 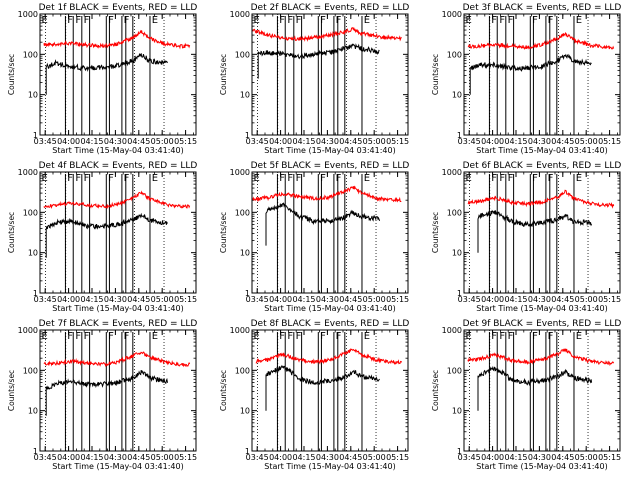 What do you see at coordinates (118, 324) in the screenshot?
I see `panel-title: Det 7f BLACK = Events, RED = LLD` at bounding box center [118, 324].